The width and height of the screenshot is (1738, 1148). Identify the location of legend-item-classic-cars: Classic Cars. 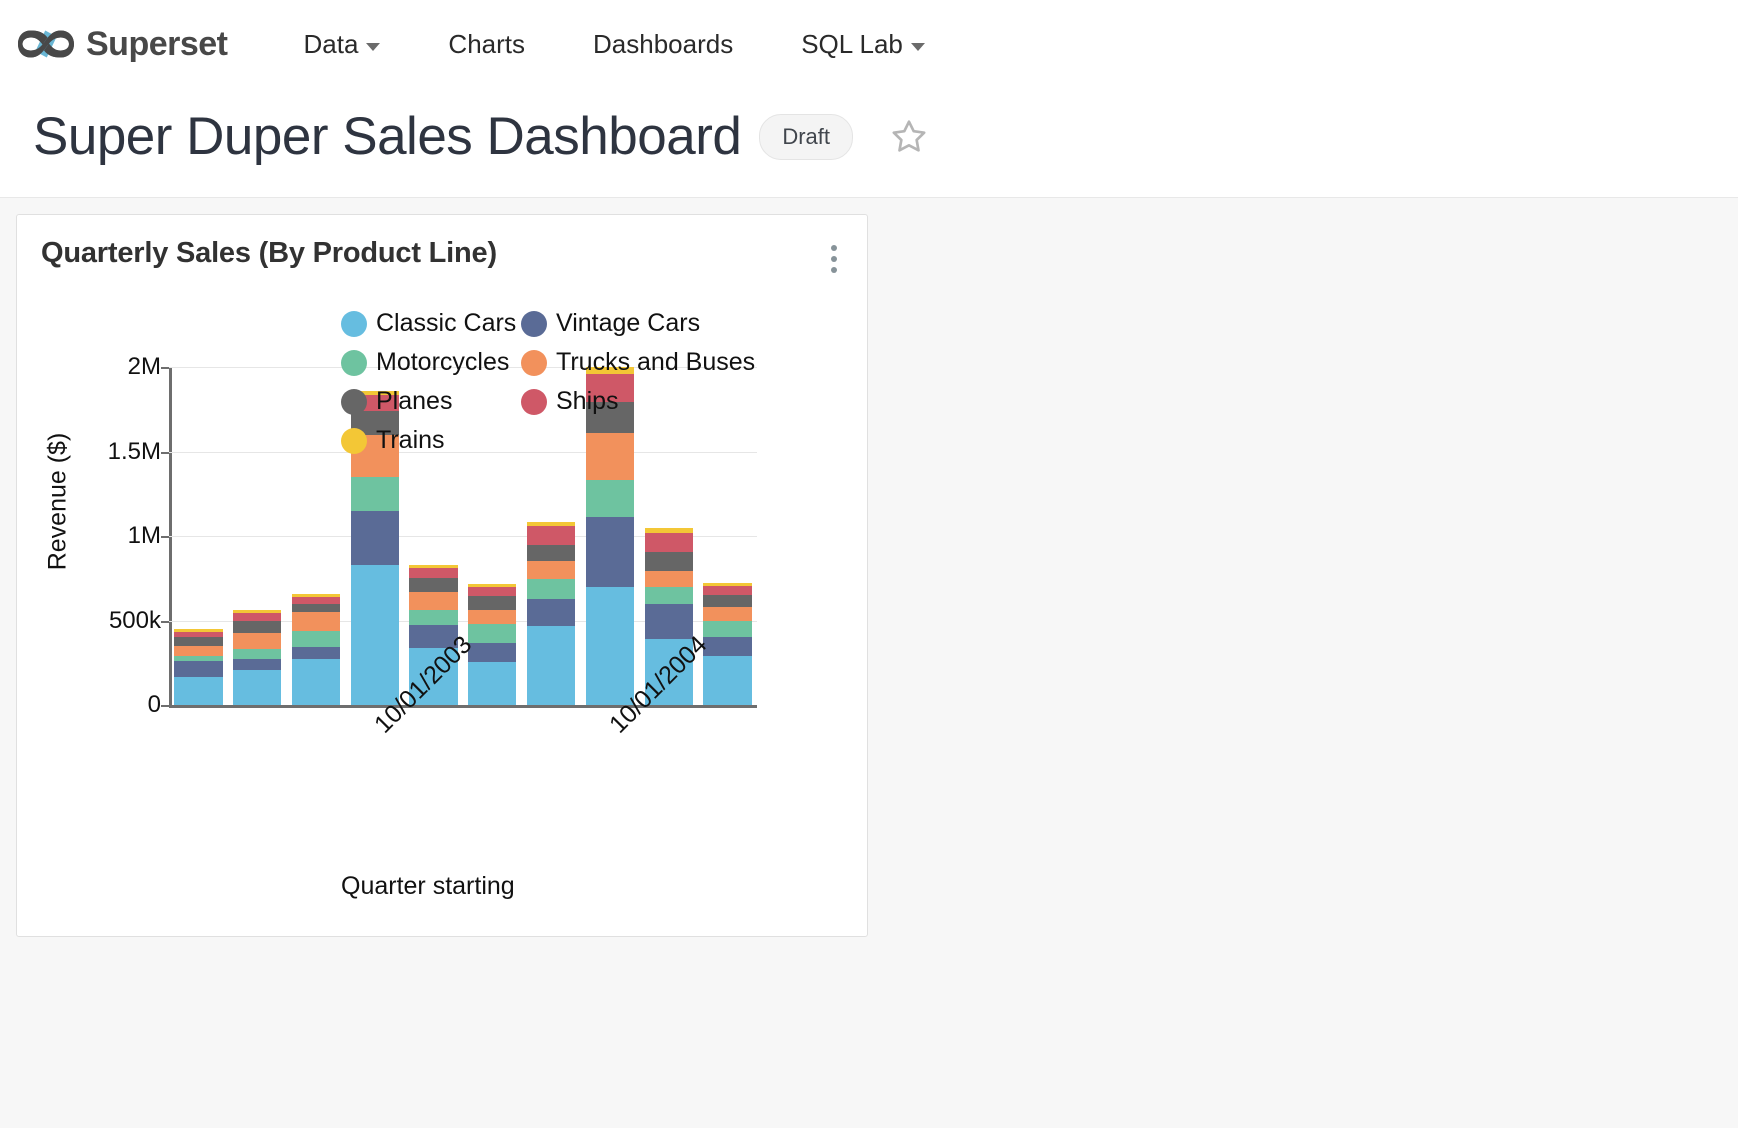
(431, 323).